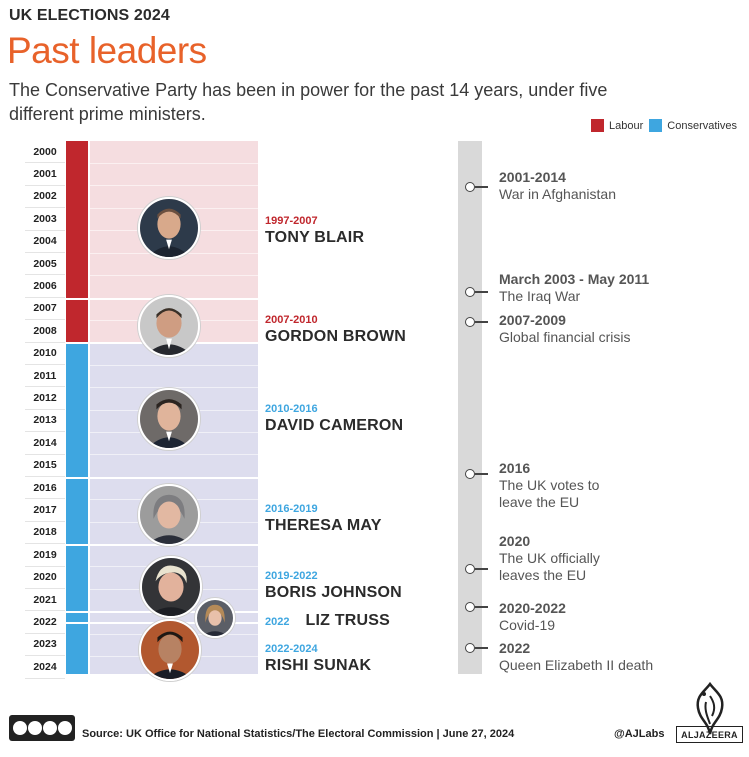  What do you see at coordinates (576, 665) in the screenshot?
I see `event-description: Queen Elizabeth II death` at bounding box center [576, 665].